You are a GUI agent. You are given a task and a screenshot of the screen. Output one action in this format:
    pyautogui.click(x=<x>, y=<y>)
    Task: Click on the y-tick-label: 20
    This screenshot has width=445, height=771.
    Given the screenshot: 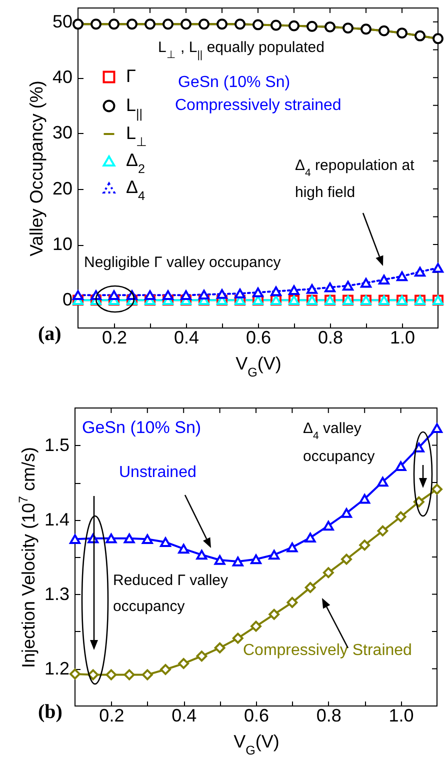 What is the action you would take?
    pyautogui.click(x=62, y=188)
    